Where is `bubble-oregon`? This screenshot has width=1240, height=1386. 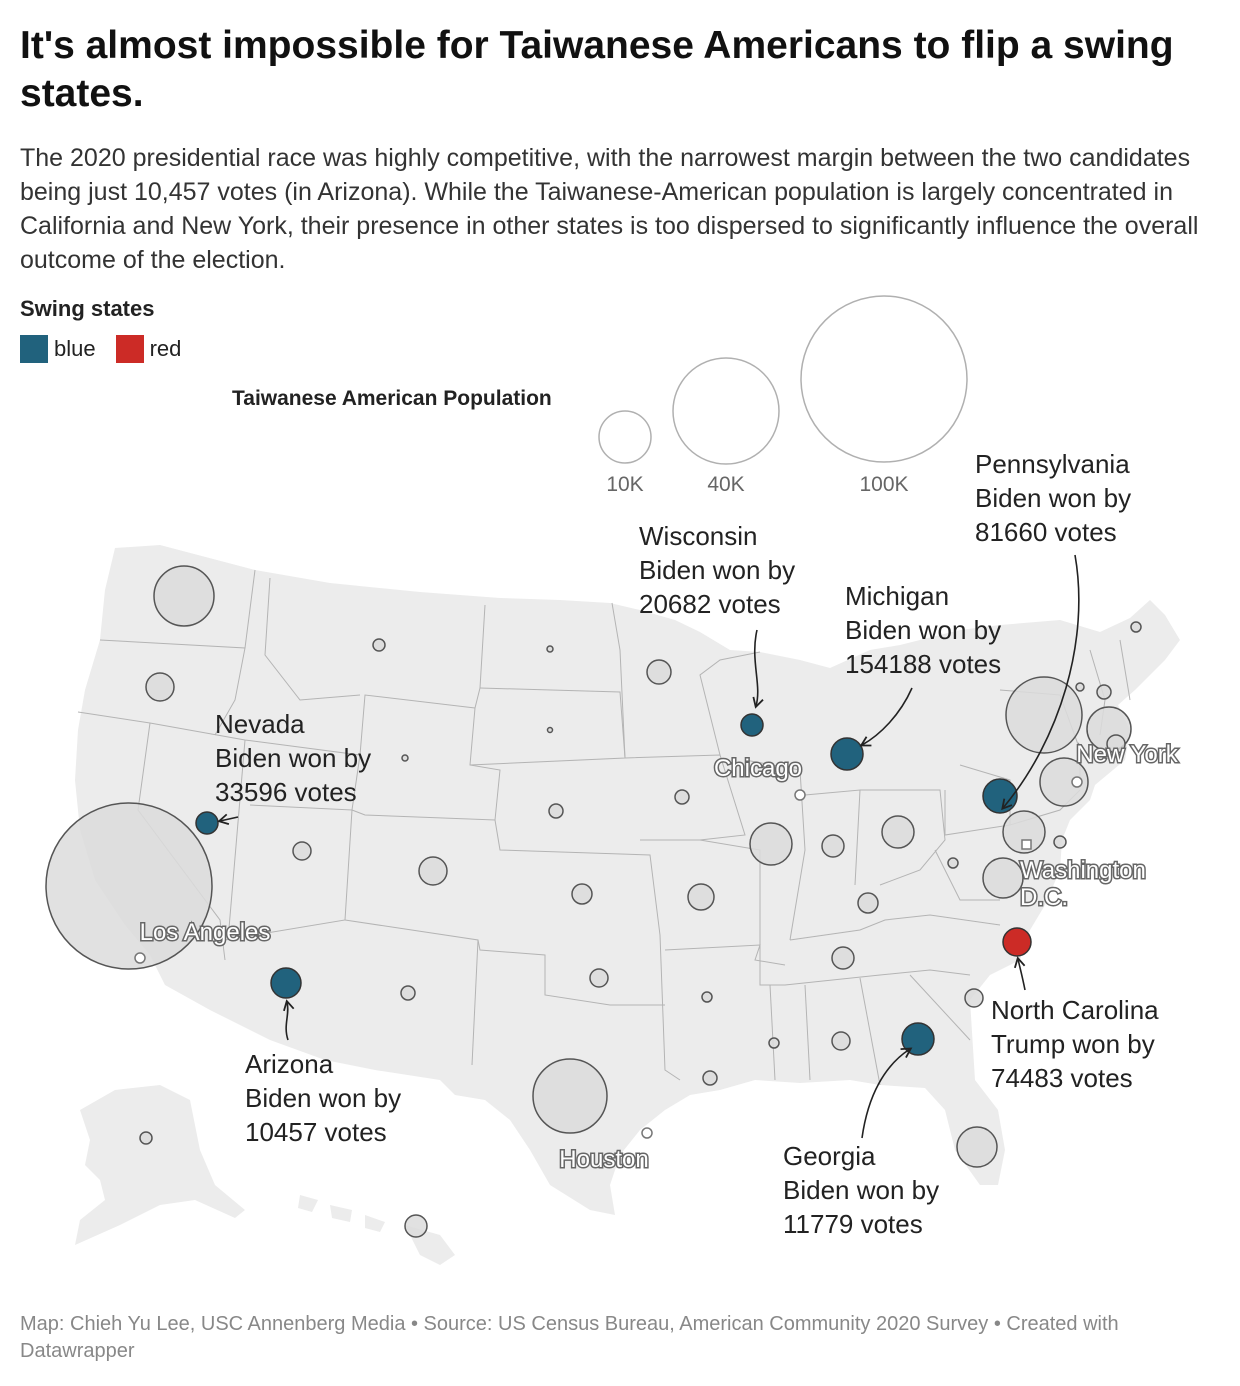
bubble-oregon is located at coordinates (160, 687).